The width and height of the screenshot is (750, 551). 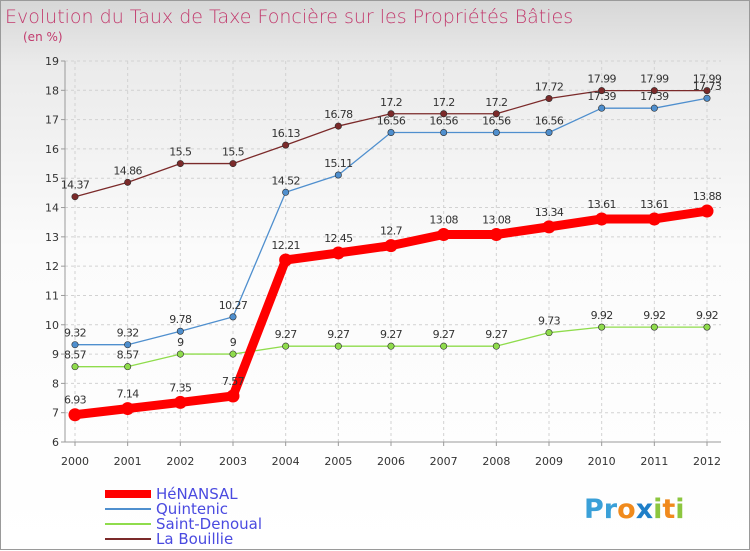 What do you see at coordinates (180, 387) in the screenshot?
I see `data-label: 7.35` at bounding box center [180, 387].